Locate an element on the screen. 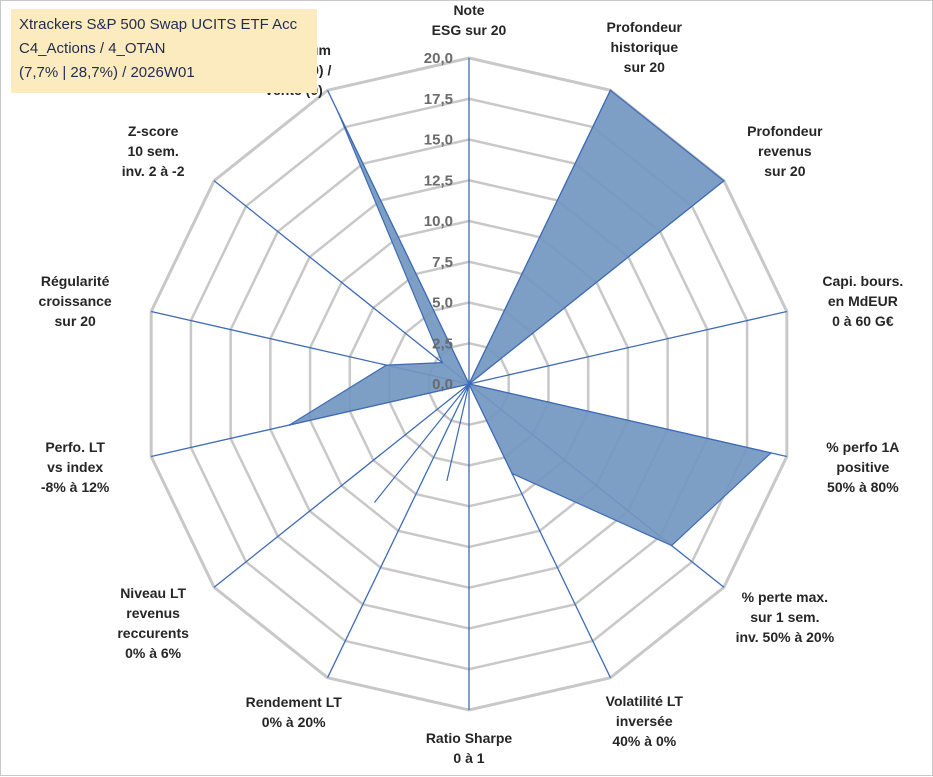 The height and width of the screenshot is (777, 933). axis-label-line: -8% à 12% is located at coordinates (75, 487).